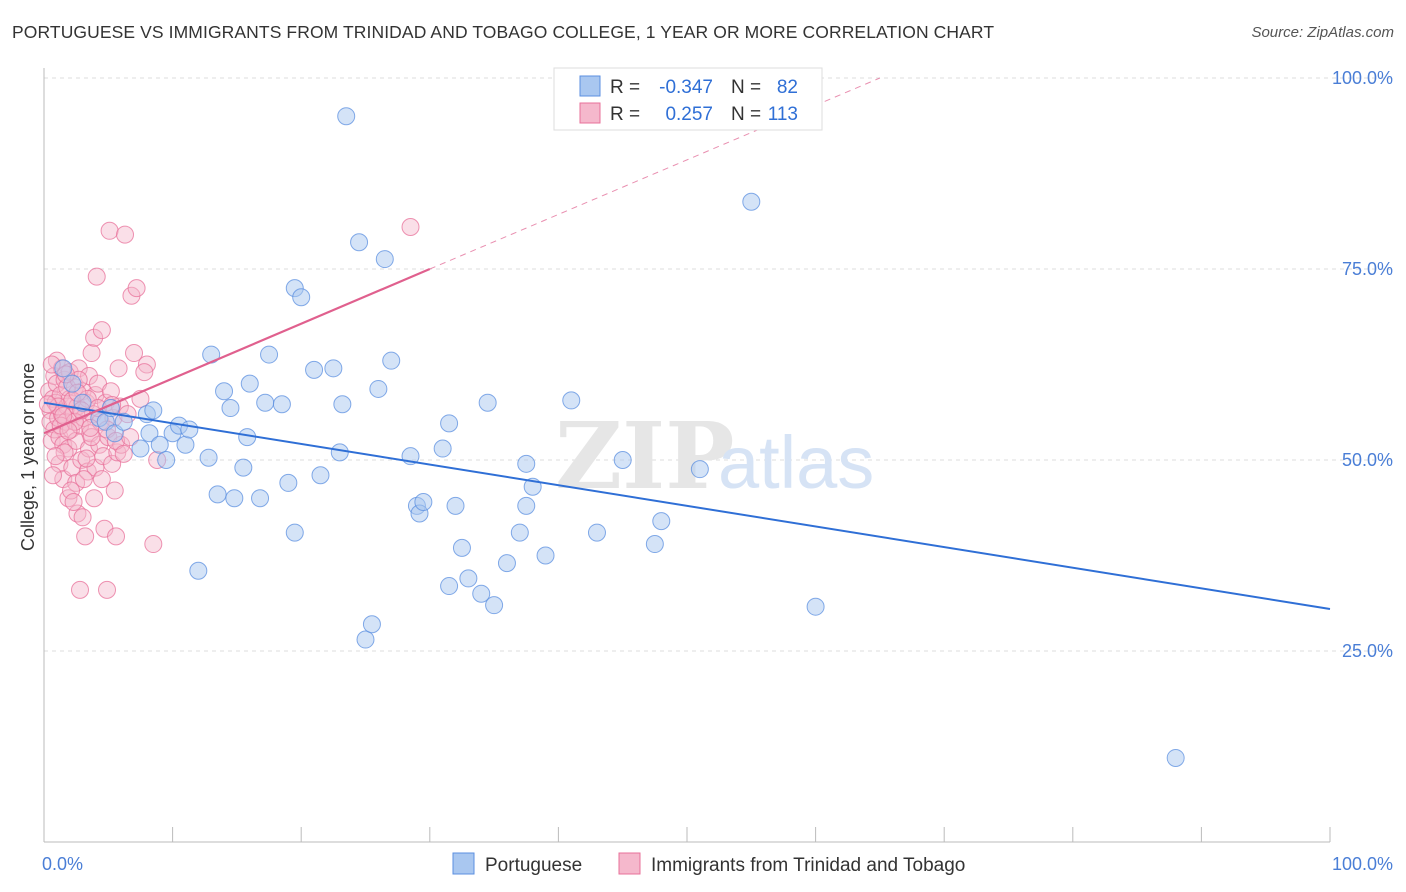  Describe the element at coordinates (689, 114) in the screenshot. I see `stats-r-value: 0.257` at that location.